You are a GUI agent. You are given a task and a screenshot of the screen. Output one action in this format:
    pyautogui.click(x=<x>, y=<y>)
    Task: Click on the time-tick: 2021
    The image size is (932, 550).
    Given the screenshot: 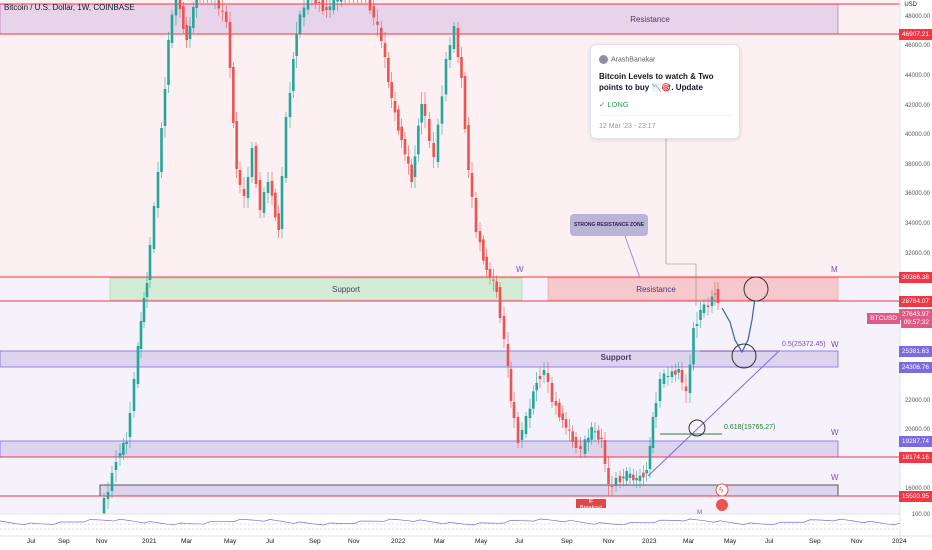 What is the action you would take?
    pyautogui.click(x=149, y=541)
    